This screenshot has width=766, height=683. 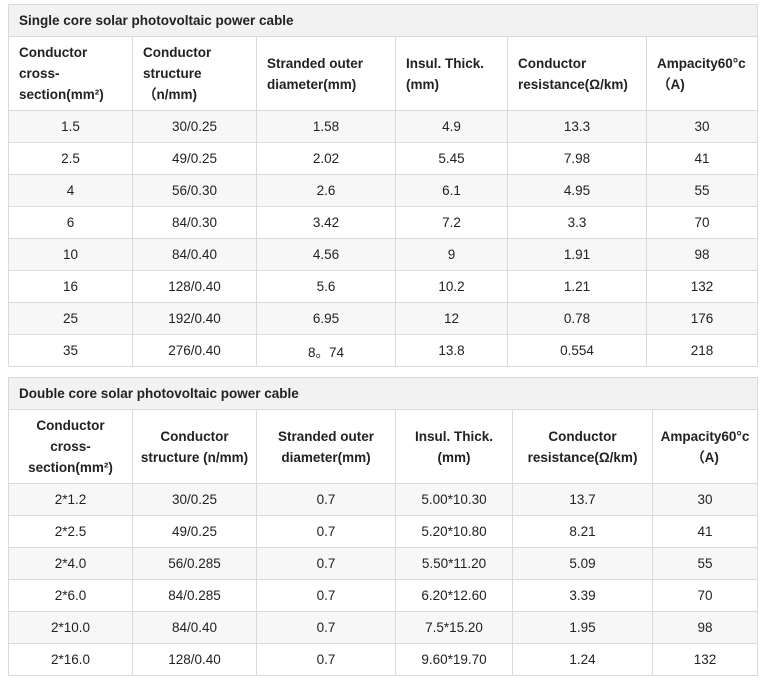 I want to click on table-row: 2*2.5 49/0.25 0.7 5.20*10.80 8.21 41, so click(x=383, y=531).